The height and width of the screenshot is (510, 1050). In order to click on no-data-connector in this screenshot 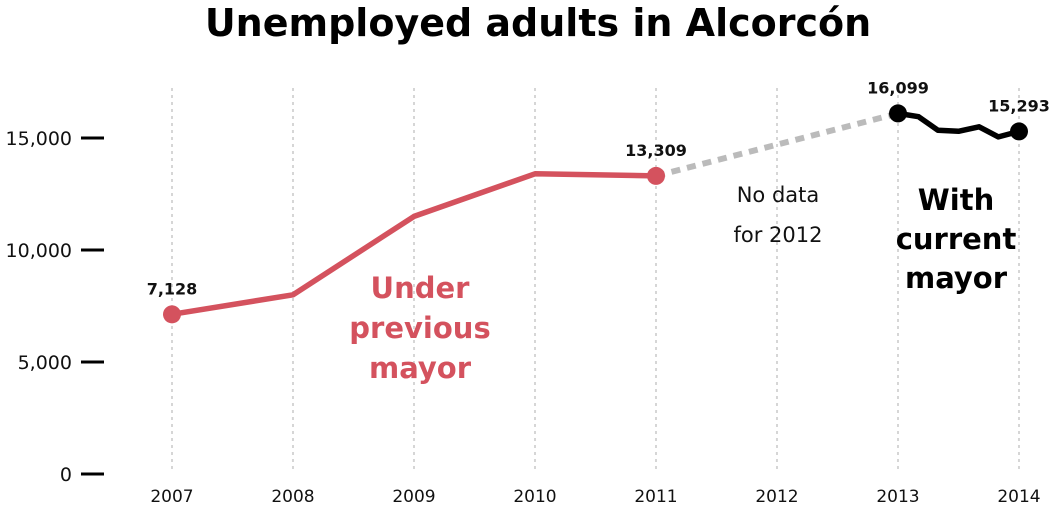, I will do `click(777, 144)`.